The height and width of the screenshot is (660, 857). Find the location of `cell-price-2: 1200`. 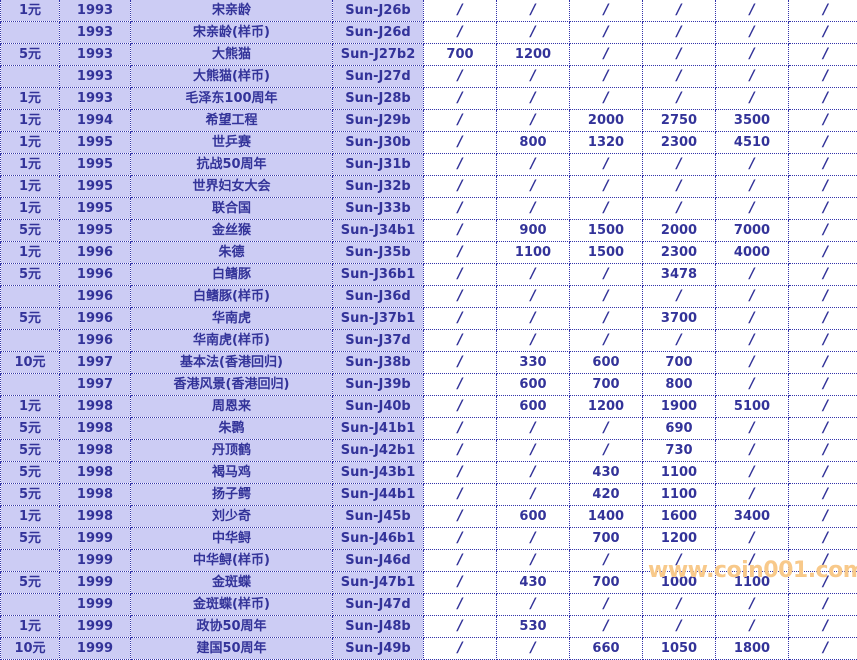

cell-price-2: 1200 is located at coordinates (533, 55).